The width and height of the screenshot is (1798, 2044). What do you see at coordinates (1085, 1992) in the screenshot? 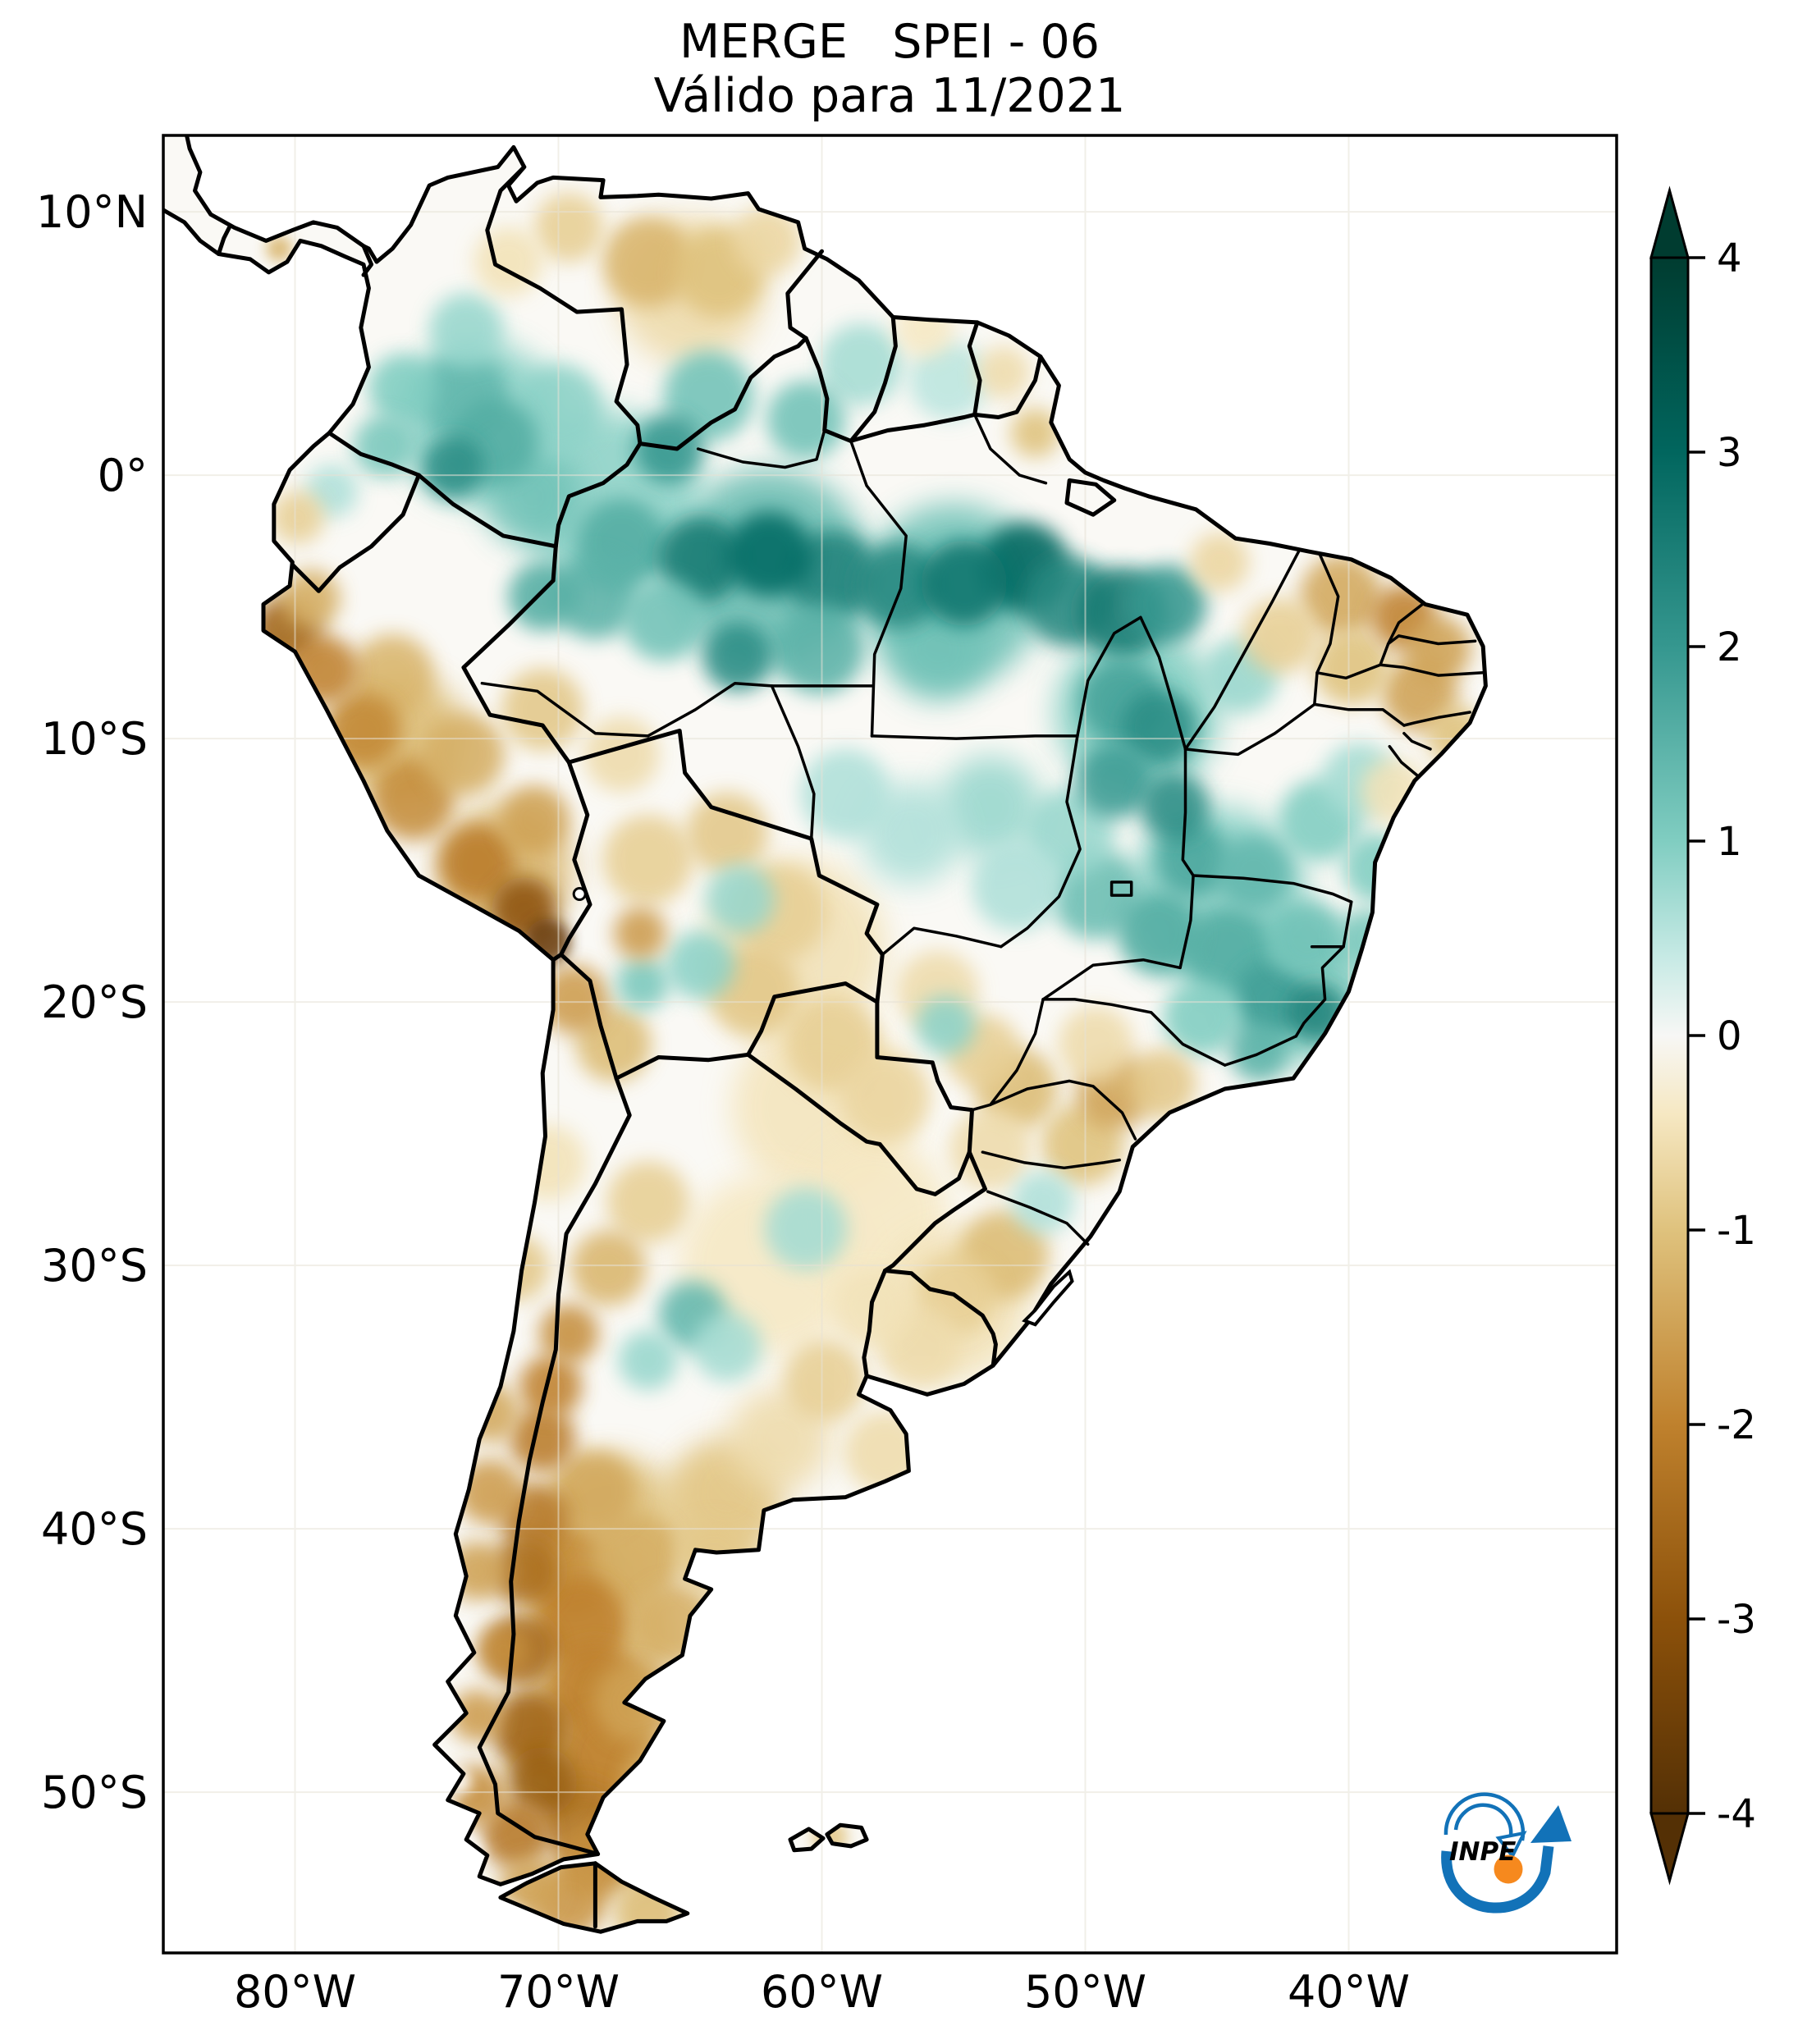
I see `lon-tick-label: 50°W` at bounding box center [1085, 1992].